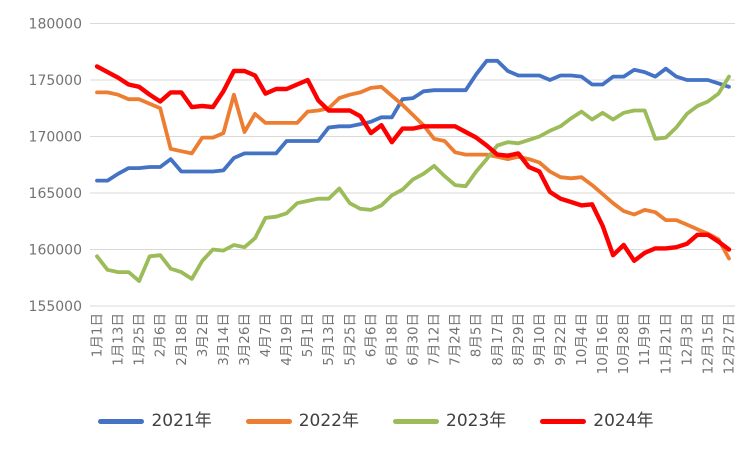  I want to click on x-axis-tick-label: 9月10日, so click(540, 339).